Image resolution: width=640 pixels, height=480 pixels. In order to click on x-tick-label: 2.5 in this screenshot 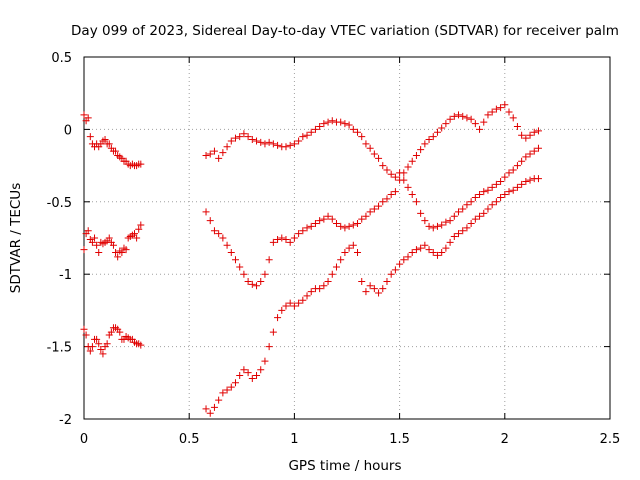, I will do `click(610, 439)`.